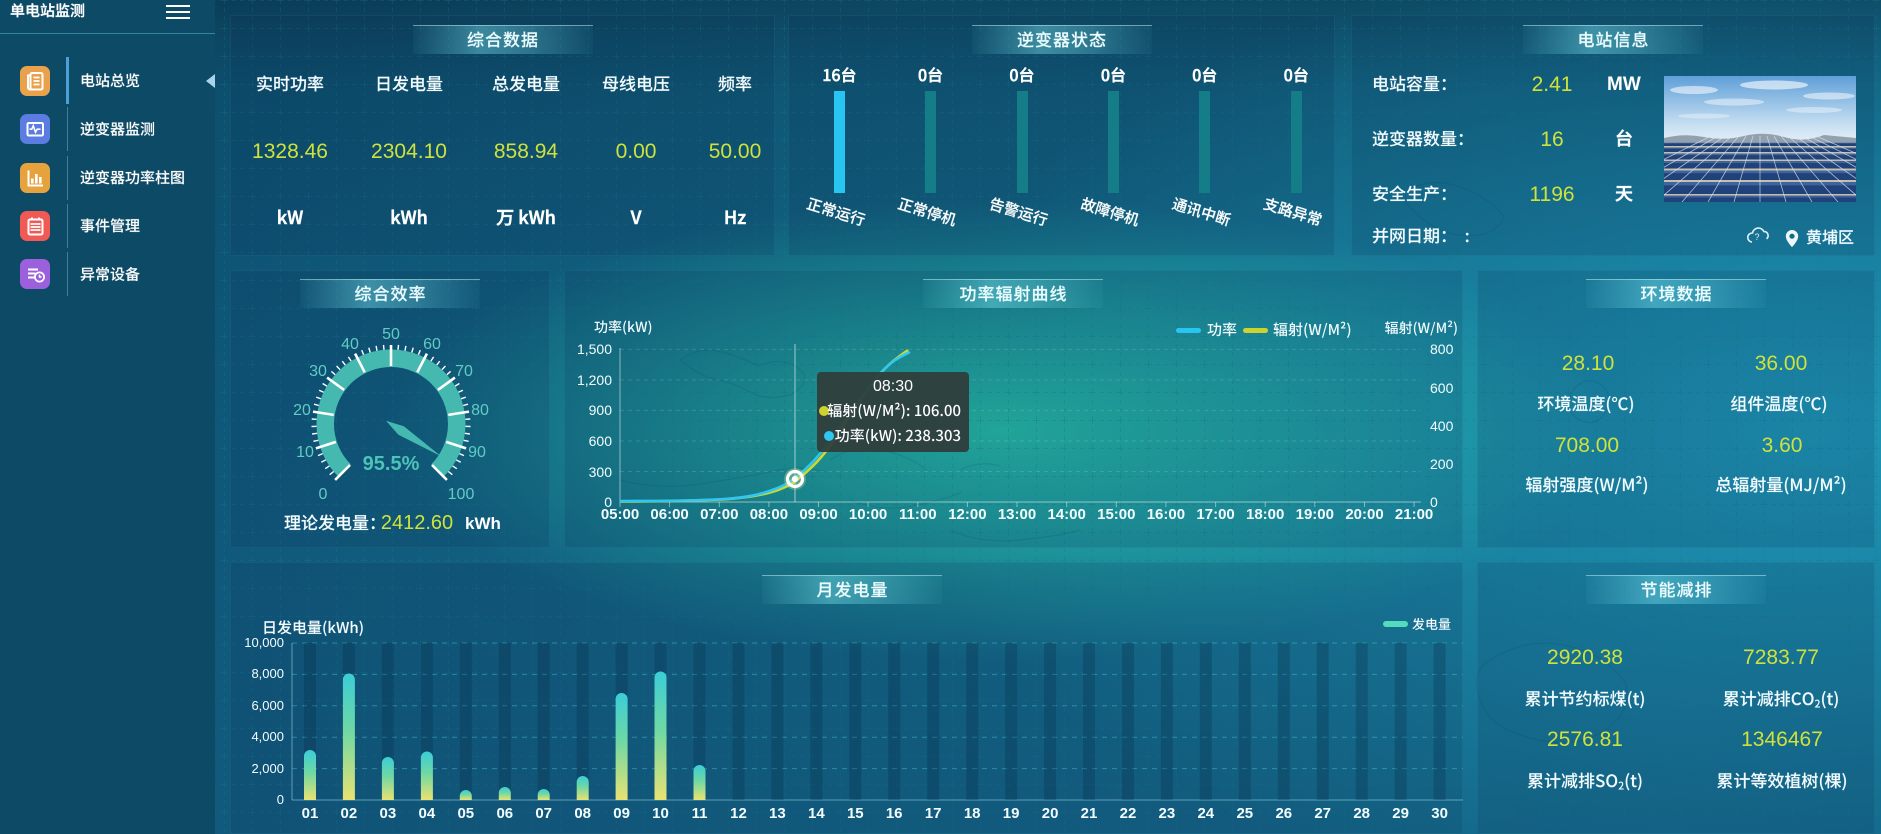 Image resolution: width=1881 pixels, height=834 pixels. I want to click on svg-text: 50, so click(391, 334).